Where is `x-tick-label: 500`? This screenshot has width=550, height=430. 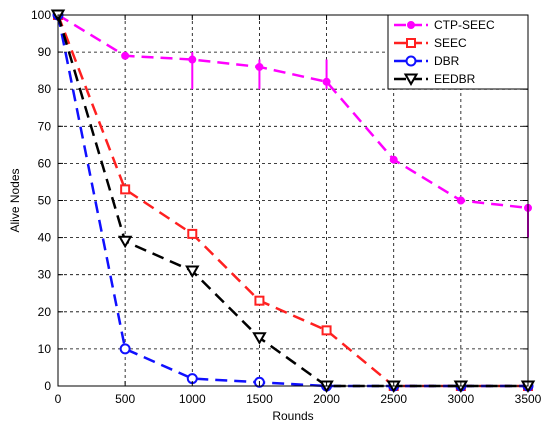
x-tick-label: 500 is located at coordinates (125, 399).